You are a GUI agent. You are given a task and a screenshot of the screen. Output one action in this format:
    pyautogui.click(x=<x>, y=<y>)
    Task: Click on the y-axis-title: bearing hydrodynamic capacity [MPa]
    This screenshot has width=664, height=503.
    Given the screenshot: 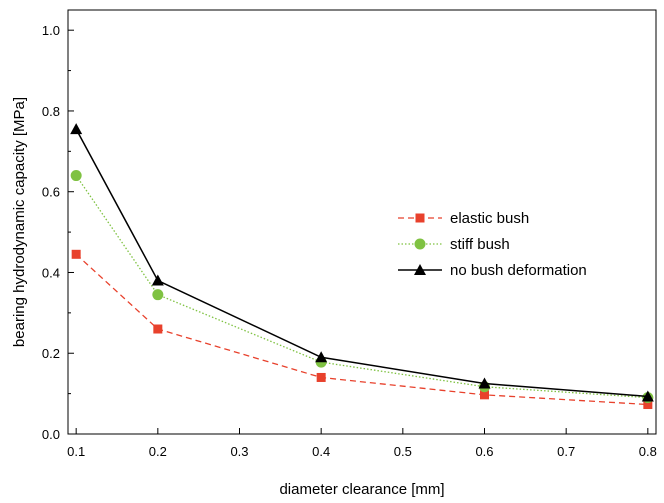 What is the action you would take?
    pyautogui.click(x=19, y=222)
    